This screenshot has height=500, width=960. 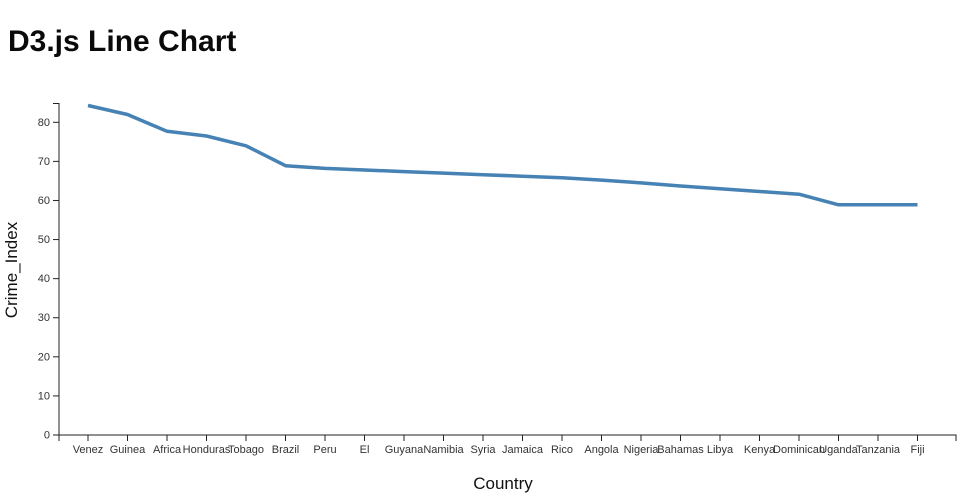 I want to click on x-tick-label: Jamaica, so click(x=523, y=450).